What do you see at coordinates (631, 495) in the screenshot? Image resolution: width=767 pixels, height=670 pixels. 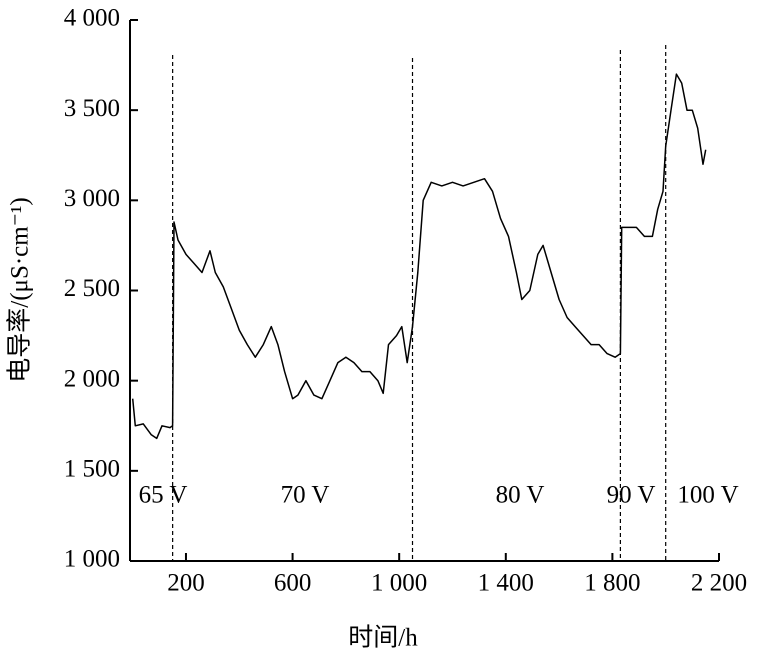 I see `voltage-label: 90 V` at bounding box center [631, 495].